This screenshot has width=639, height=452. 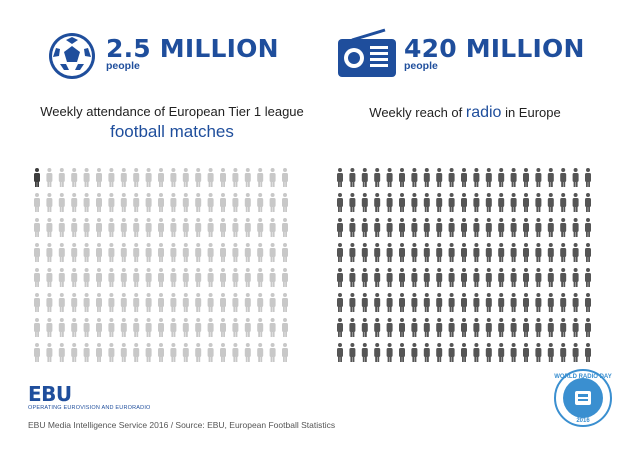 What do you see at coordinates (50, 394) in the screenshot?
I see `ebu-logo: EBU` at bounding box center [50, 394].